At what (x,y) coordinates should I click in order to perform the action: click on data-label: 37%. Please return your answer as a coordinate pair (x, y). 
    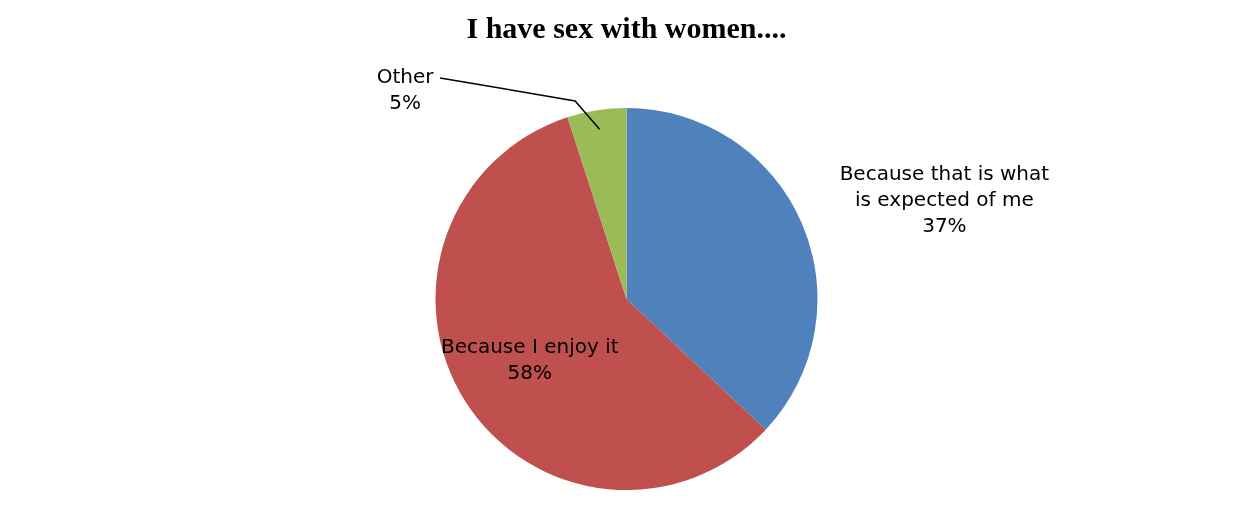
    Looking at the image, I should click on (944, 224).